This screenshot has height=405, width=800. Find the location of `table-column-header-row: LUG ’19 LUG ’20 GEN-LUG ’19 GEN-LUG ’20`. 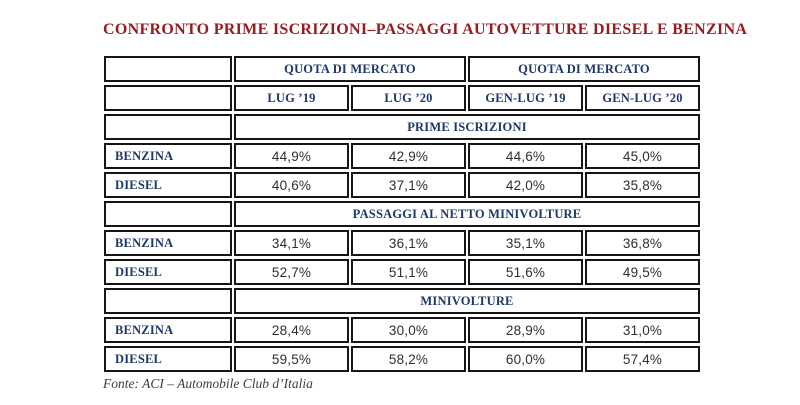

table-column-header-row: LUG ’19 LUG ’20 GEN-LUG ’19 GEN-LUG ’20 is located at coordinates (402, 98).